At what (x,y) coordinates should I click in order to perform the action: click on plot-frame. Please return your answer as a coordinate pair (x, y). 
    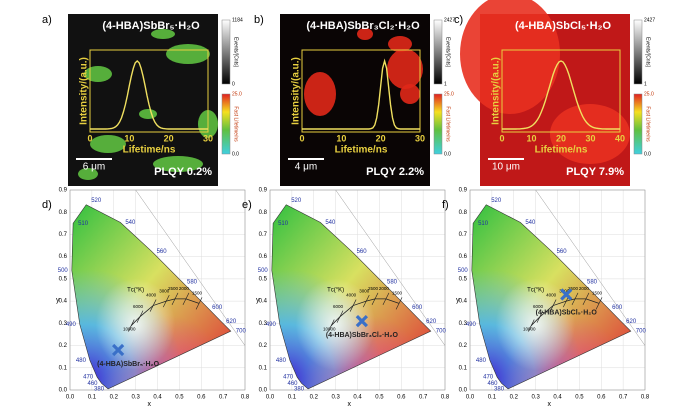
    Looking at the image, I should click on (157, 290).